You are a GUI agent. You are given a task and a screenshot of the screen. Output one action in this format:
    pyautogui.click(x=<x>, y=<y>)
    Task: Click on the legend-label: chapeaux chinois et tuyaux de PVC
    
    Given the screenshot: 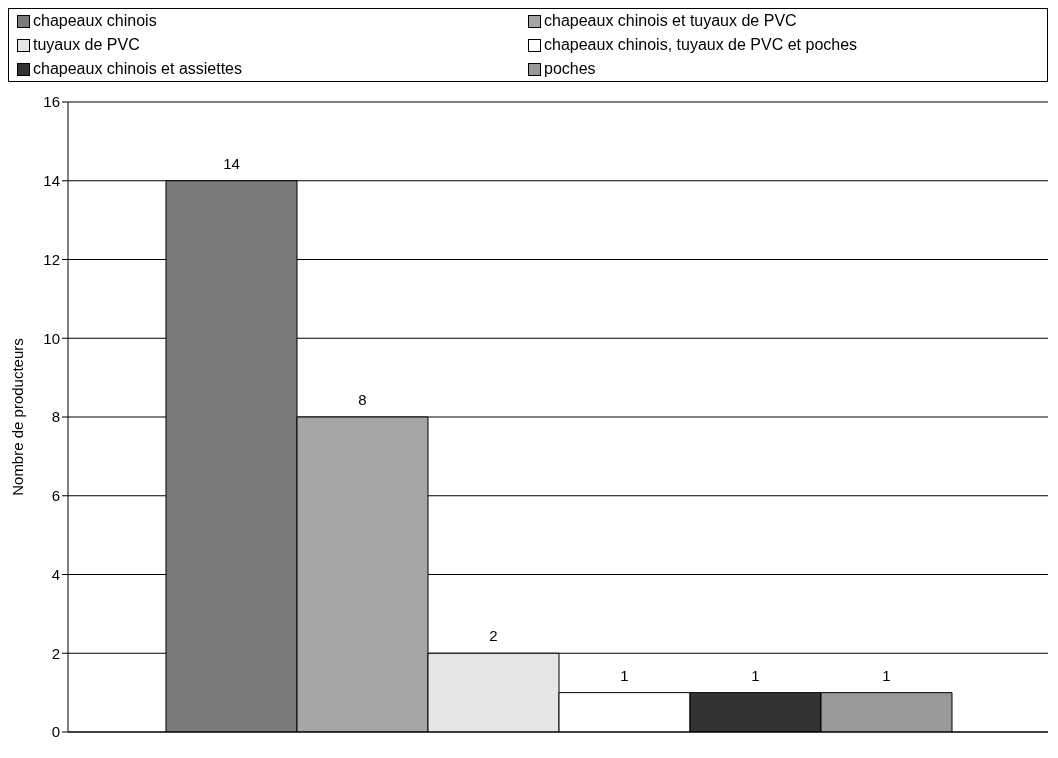 What is the action you would take?
    pyautogui.click(x=670, y=21)
    